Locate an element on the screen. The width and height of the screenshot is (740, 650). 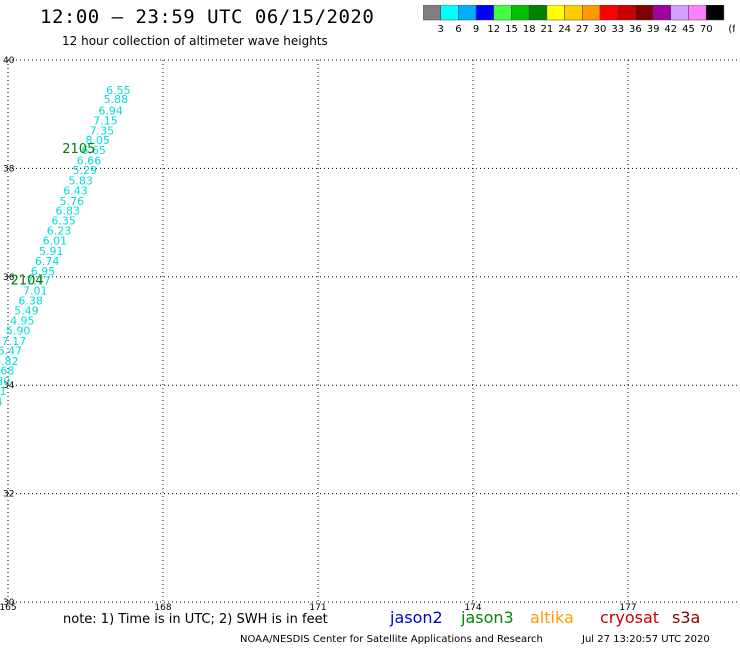
wave-height-label: 6.95 is located at coordinates (43, 271).